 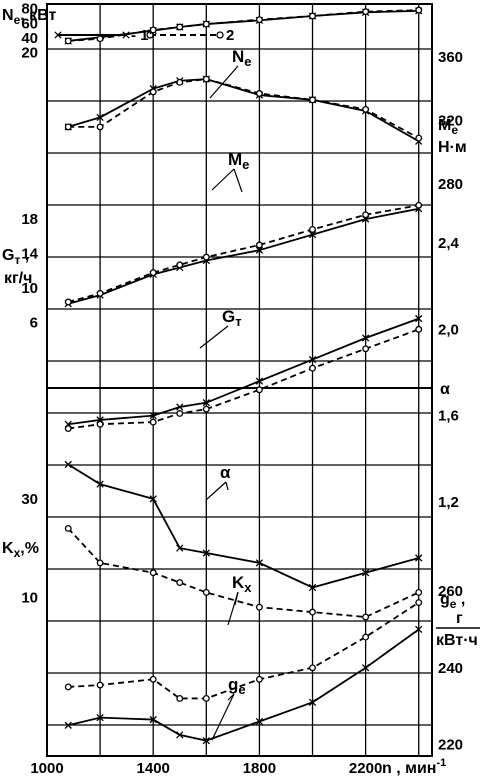 What do you see at coordinates (242, 58) in the screenshot?
I see `ne-curve-label: Ne` at bounding box center [242, 58].